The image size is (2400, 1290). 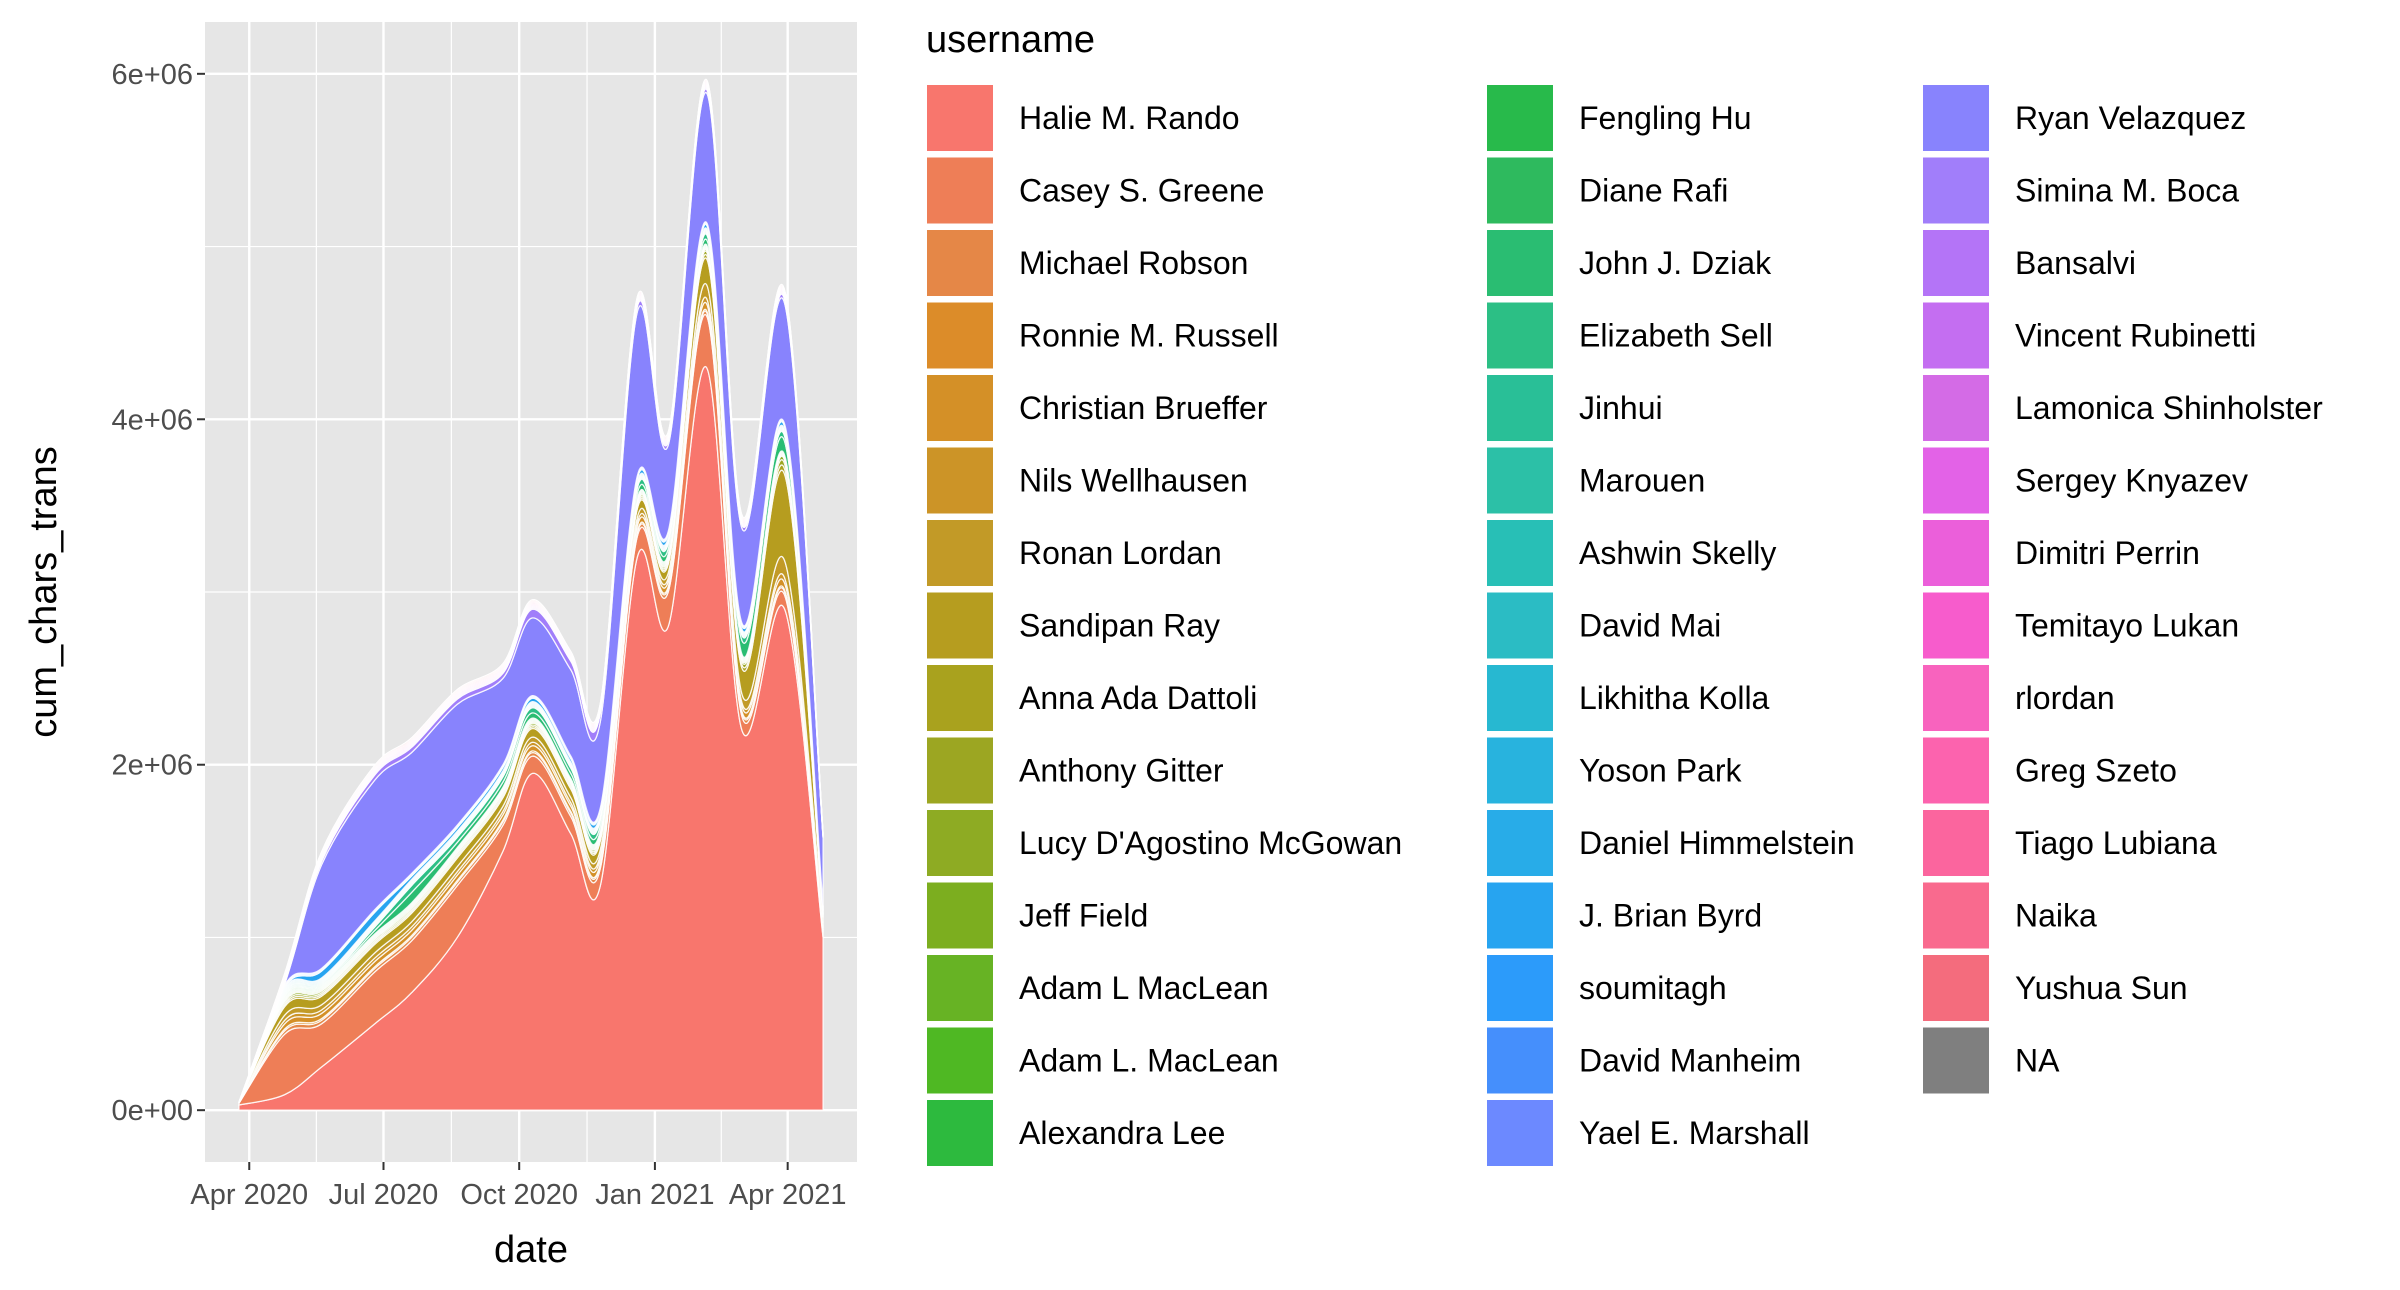 I want to click on legend-label: Daniel Himmelstein, so click(x=1717, y=843).